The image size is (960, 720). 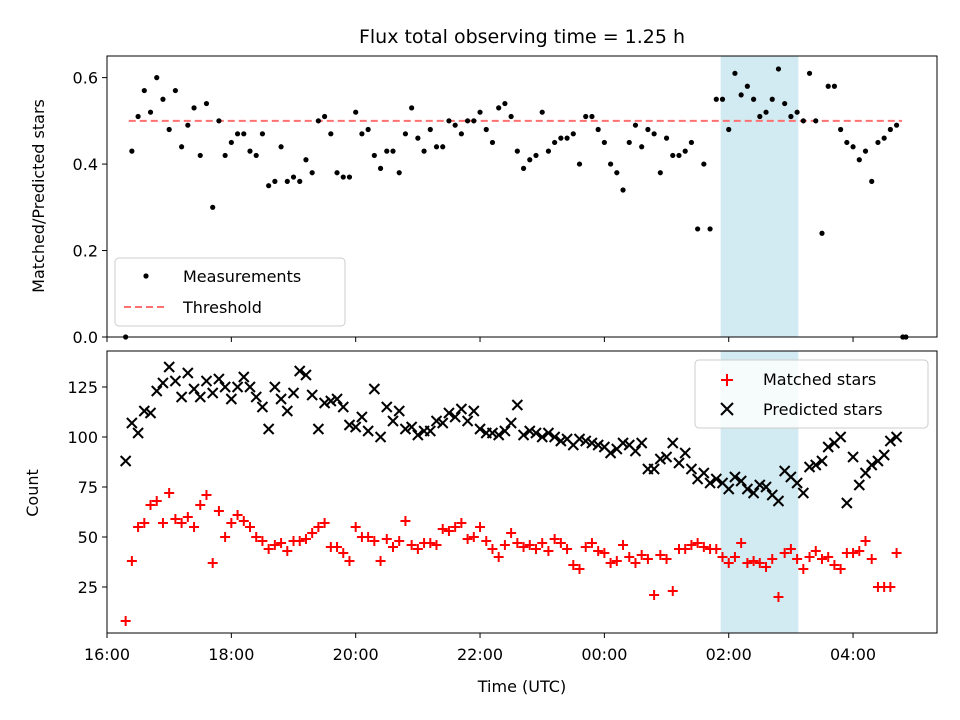 What do you see at coordinates (729, 654) in the screenshot?
I see `x-tick-label: 02:00` at bounding box center [729, 654].